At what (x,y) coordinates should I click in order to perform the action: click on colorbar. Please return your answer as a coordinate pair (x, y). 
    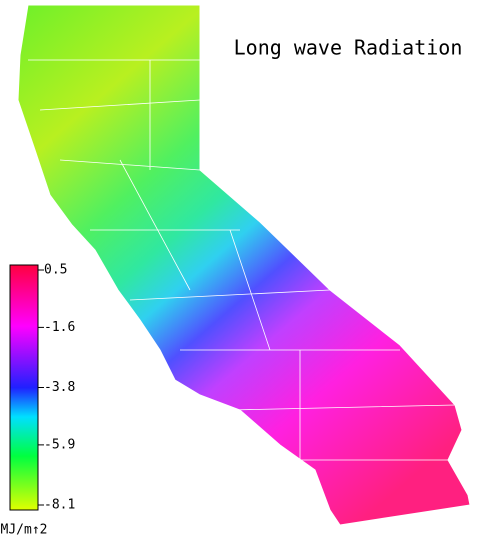
    Looking at the image, I should click on (24, 387).